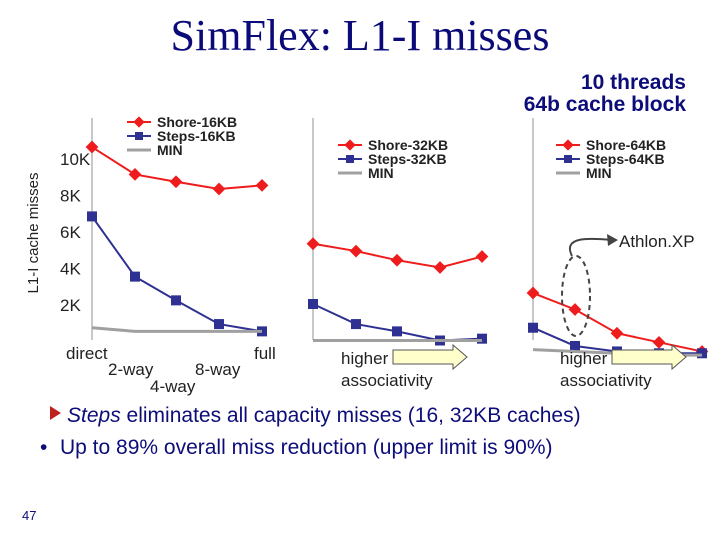 Image resolution: width=720 pixels, height=540 pixels. I want to click on arrow-bullet-icon, so click(55, 413).